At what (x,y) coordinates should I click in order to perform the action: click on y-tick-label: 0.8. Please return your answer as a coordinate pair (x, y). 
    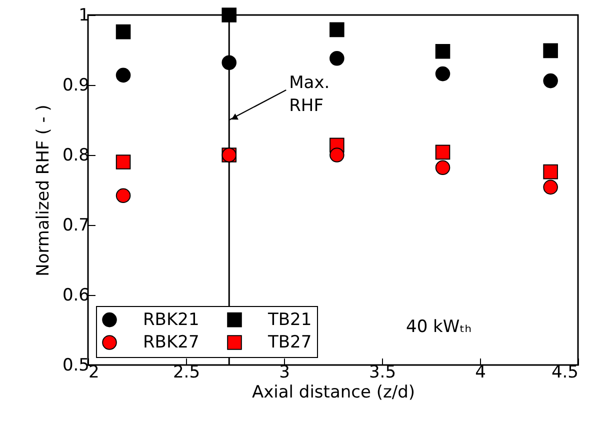
    Looking at the image, I should click on (76, 156).